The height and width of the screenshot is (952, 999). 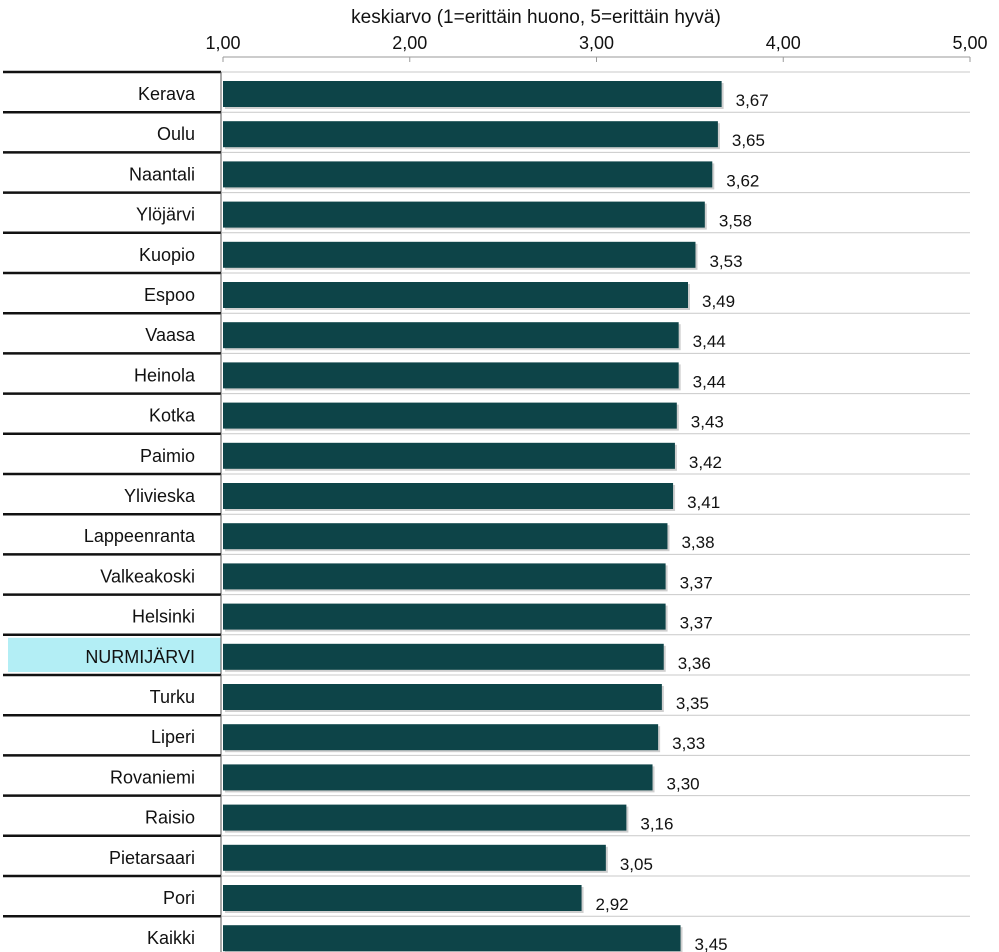 What do you see at coordinates (735, 221) in the screenshot?
I see `data-label: 3,58` at bounding box center [735, 221].